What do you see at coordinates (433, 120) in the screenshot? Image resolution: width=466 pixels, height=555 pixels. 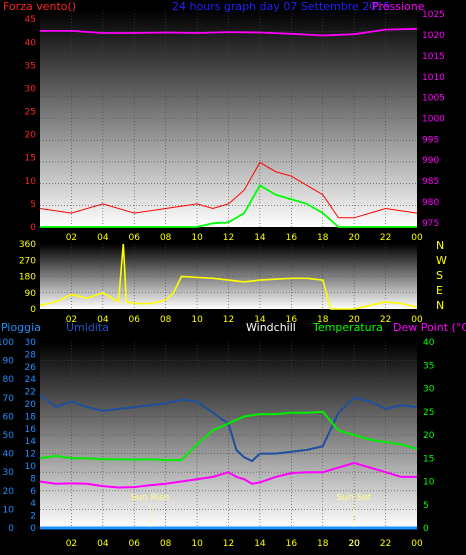 I see `right-tick-label: 1000` at bounding box center [433, 120].